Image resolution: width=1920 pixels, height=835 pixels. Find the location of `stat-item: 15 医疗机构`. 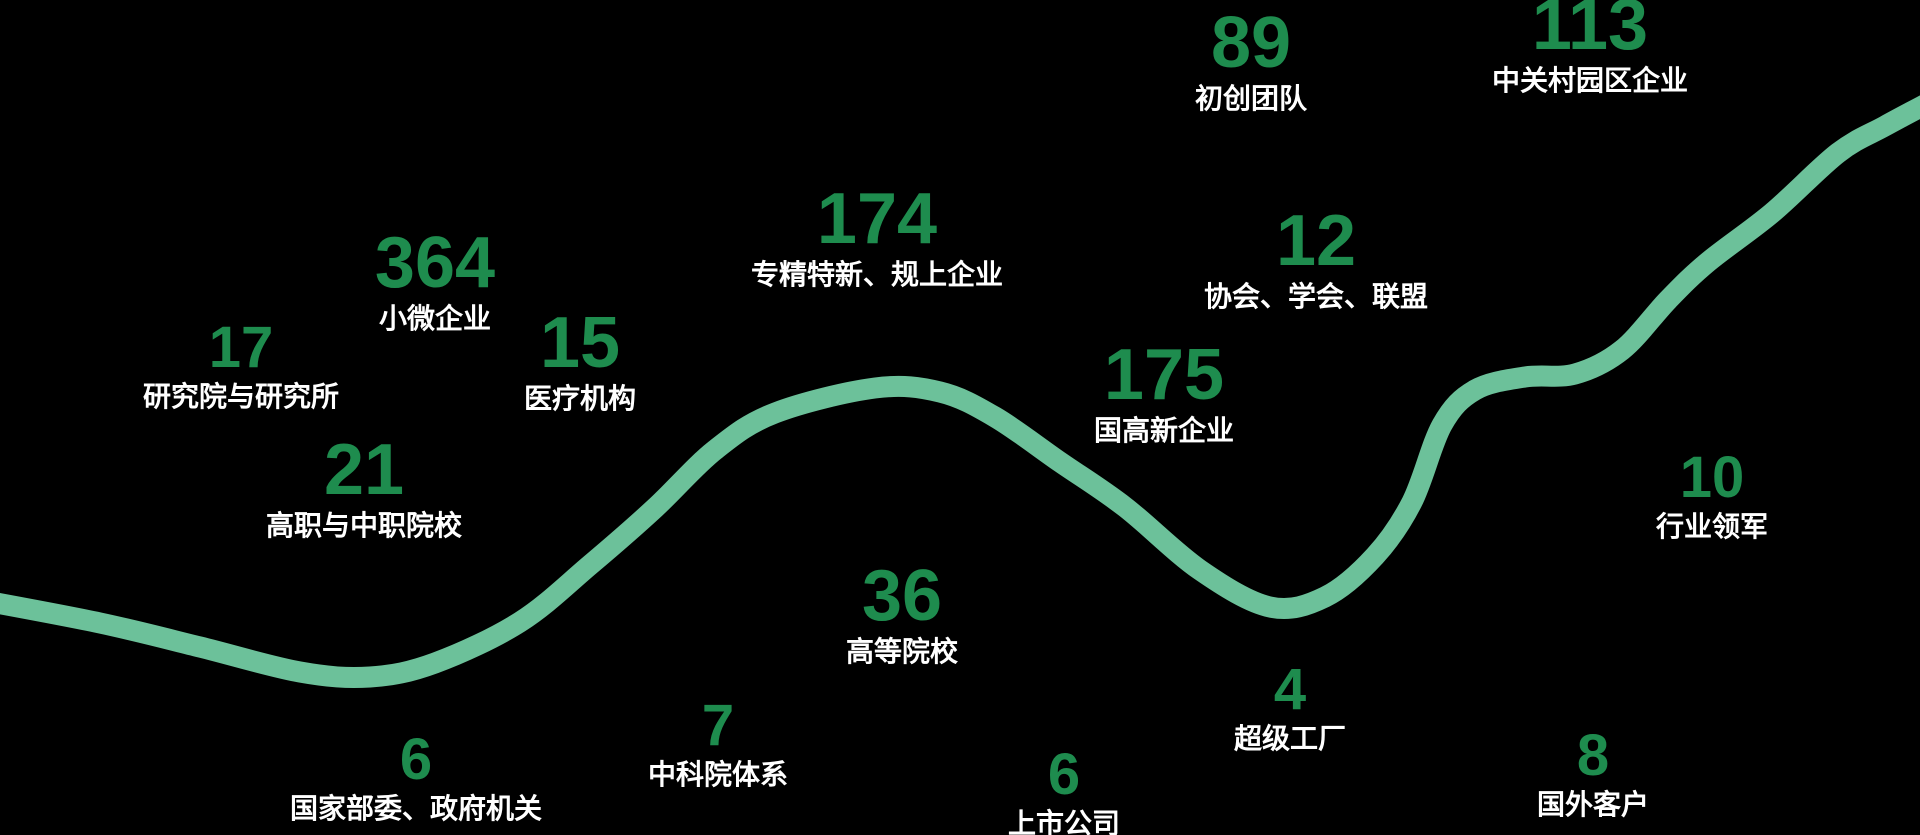

stat-item: 15 医疗机构 is located at coordinates (580, 361).